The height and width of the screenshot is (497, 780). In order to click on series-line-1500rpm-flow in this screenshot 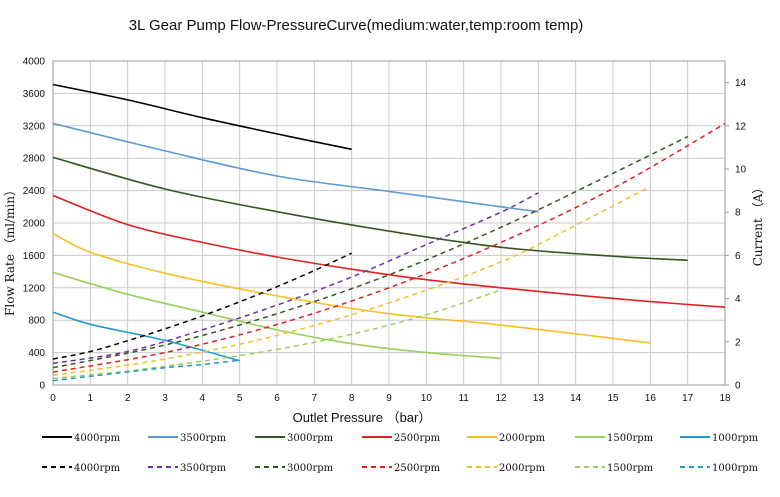, I will do `click(277, 315)`.